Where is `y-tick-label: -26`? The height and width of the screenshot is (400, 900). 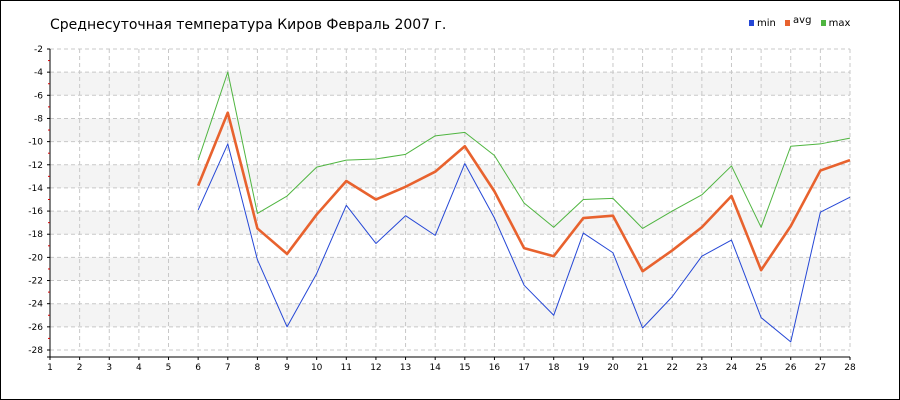
y-tick-label: -26 is located at coordinates (35, 328).